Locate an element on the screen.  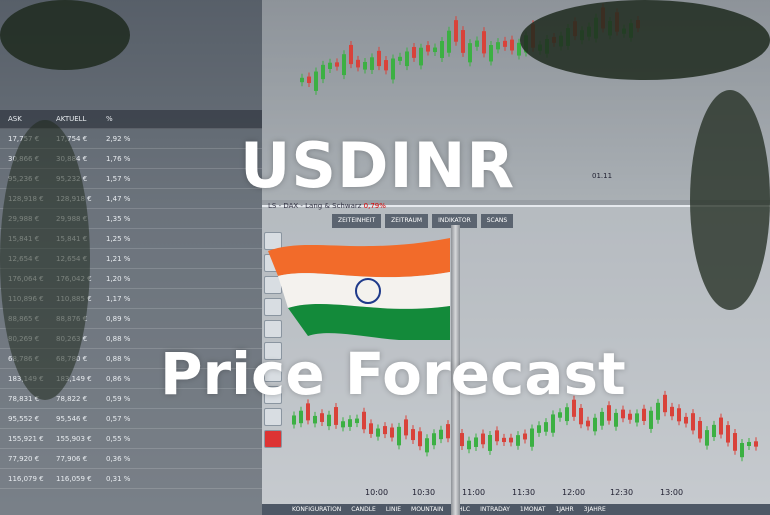
chart-tab: OHLC is located at coordinates (462, 509).